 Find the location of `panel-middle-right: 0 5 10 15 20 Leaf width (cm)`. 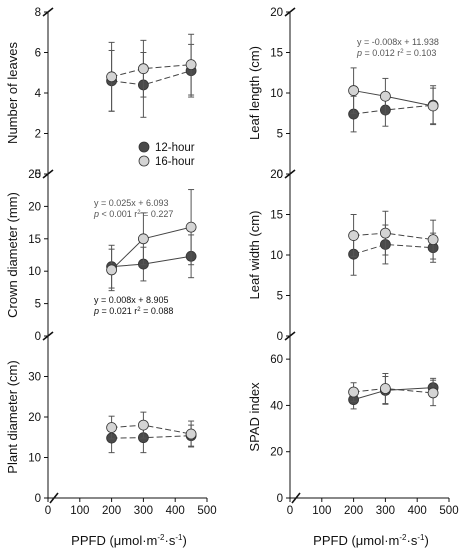

panel-middle-right: 0 5 10 15 20 Leaf width (cm) is located at coordinates (343, 256).